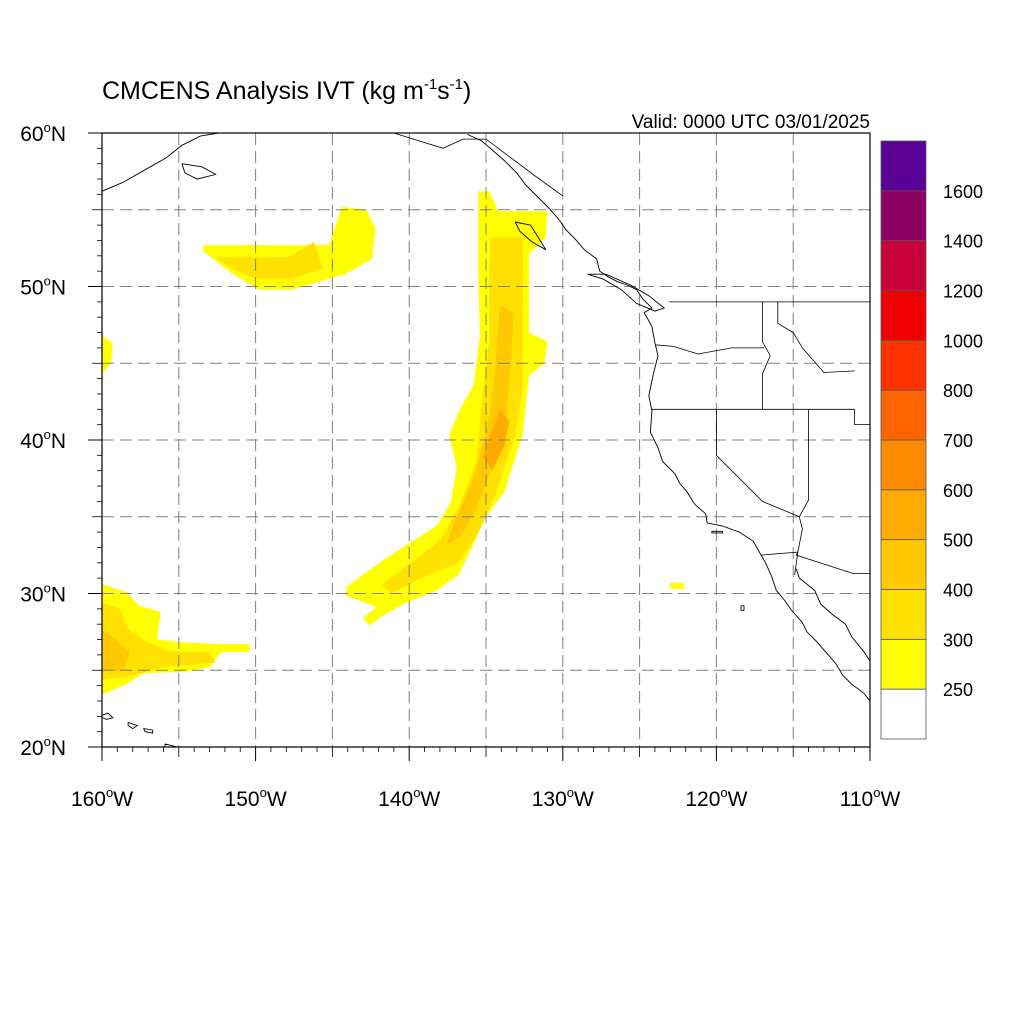 This screenshot has width=1024, height=1024. Describe the element at coordinates (958, 491) in the screenshot. I see `colorbar-label-600: 600` at that location.